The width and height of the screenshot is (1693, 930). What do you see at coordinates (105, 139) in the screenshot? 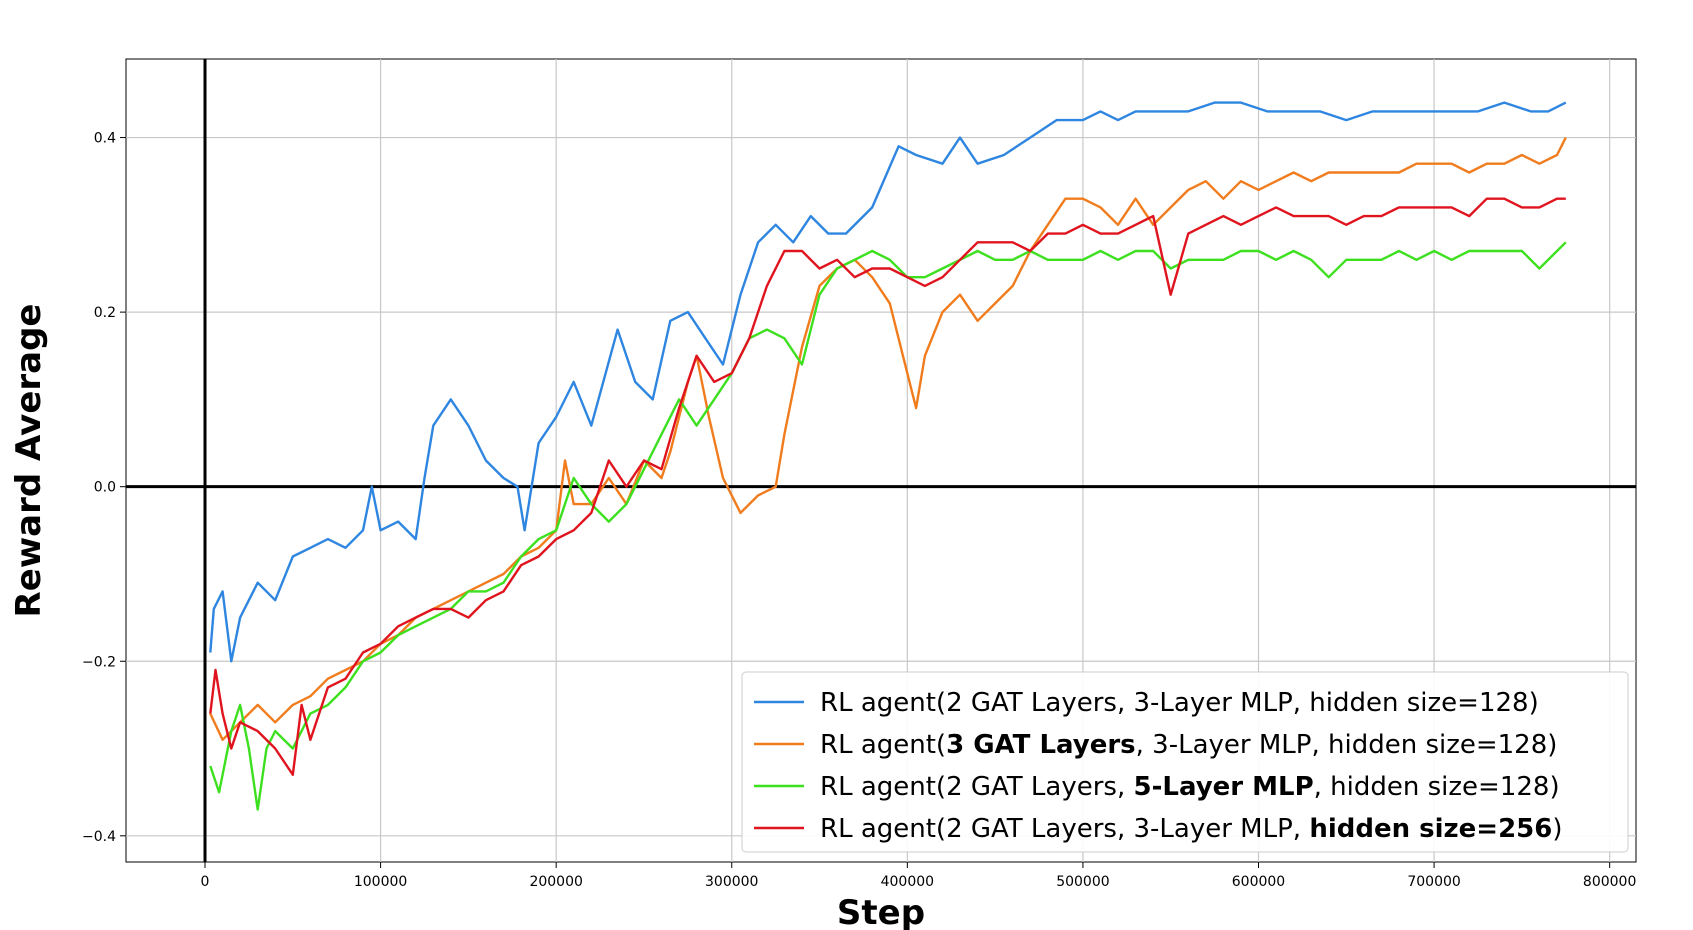
I see `y-tick-label: 0.4` at bounding box center [105, 139].